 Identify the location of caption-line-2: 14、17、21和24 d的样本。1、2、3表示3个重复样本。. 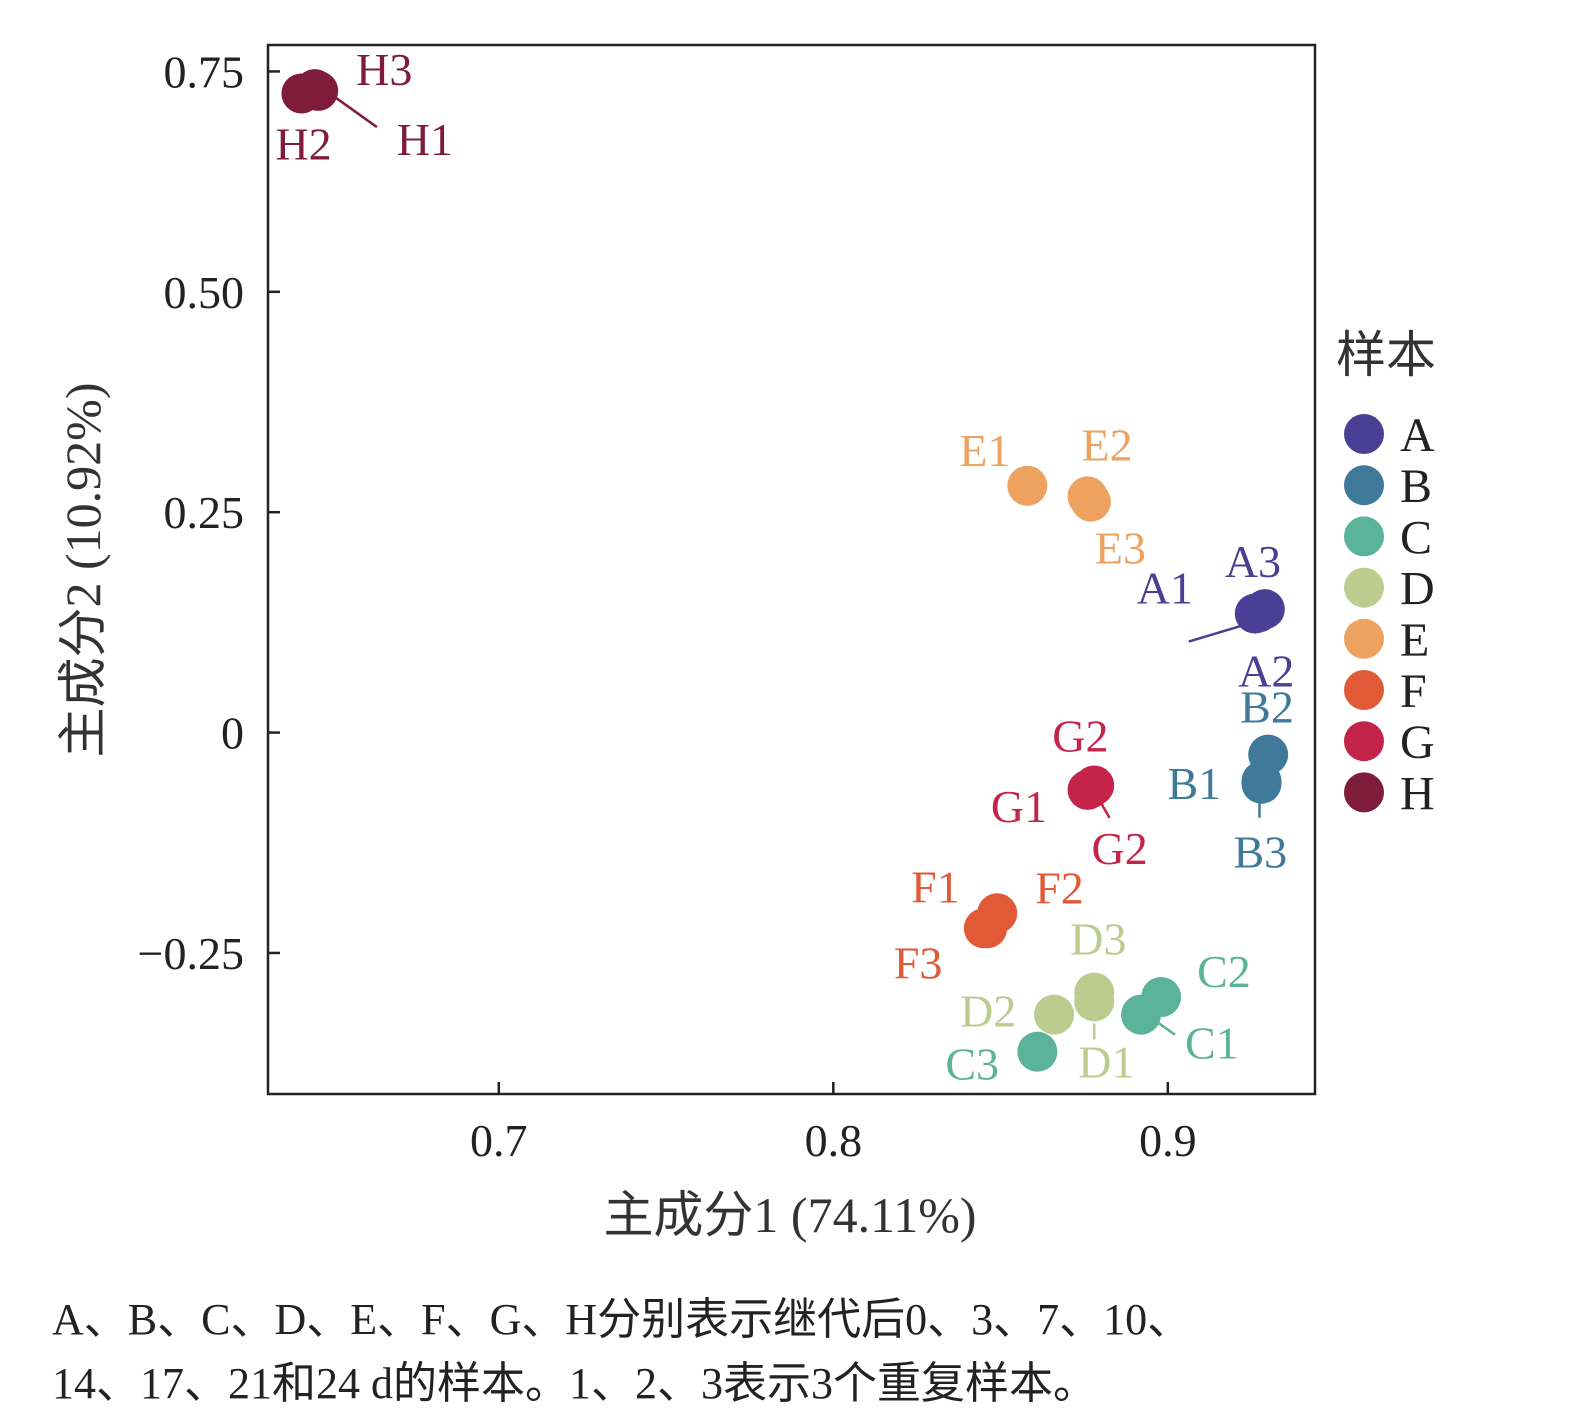
(574, 1383).